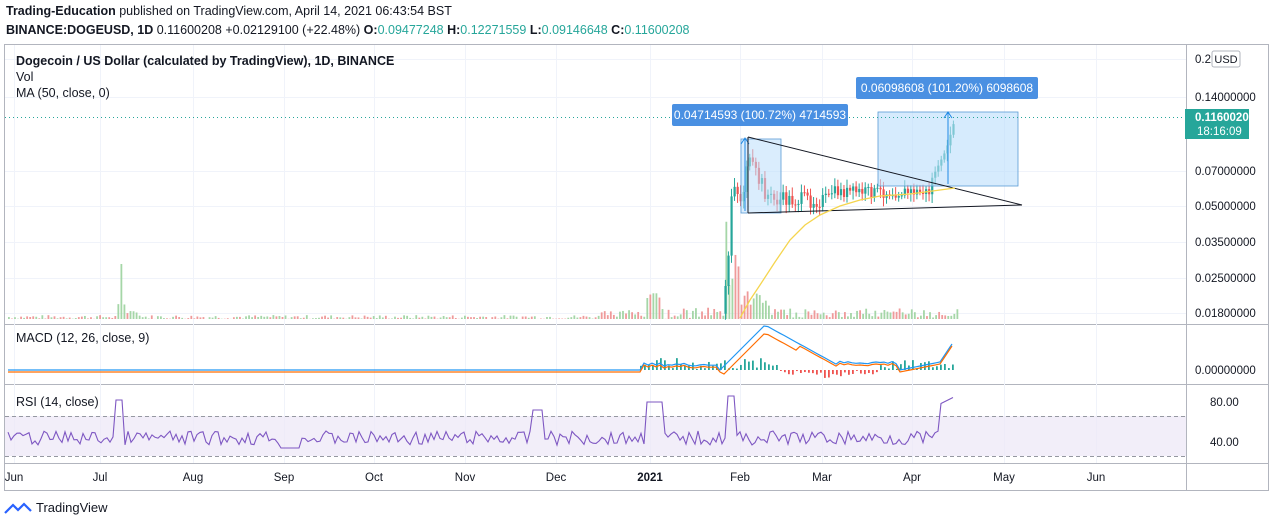 The image size is (1274, 528). Describe the element at coordinates (100, 478) in the screenshot. I see `time-tick-label: Jul` at that location.